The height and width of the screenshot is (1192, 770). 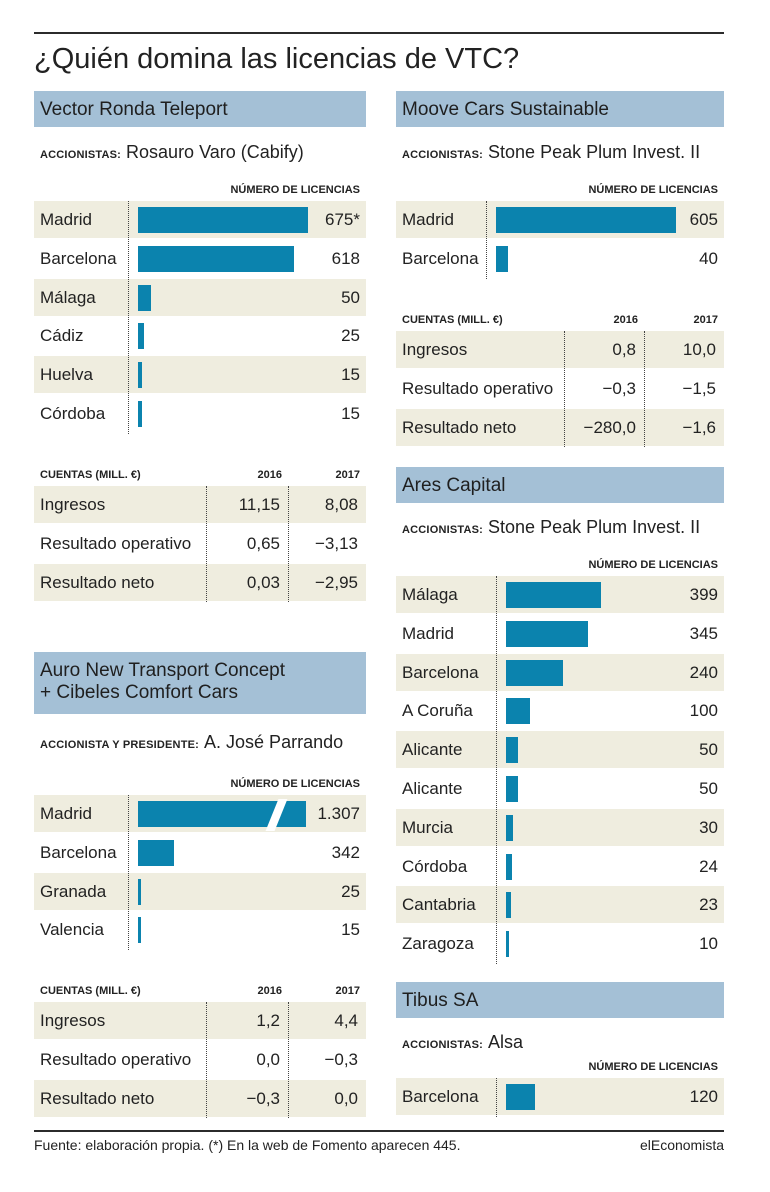 I want to click on page-title: ¿Quién domina las licencias de VTC?, so click(x=277, y=59).